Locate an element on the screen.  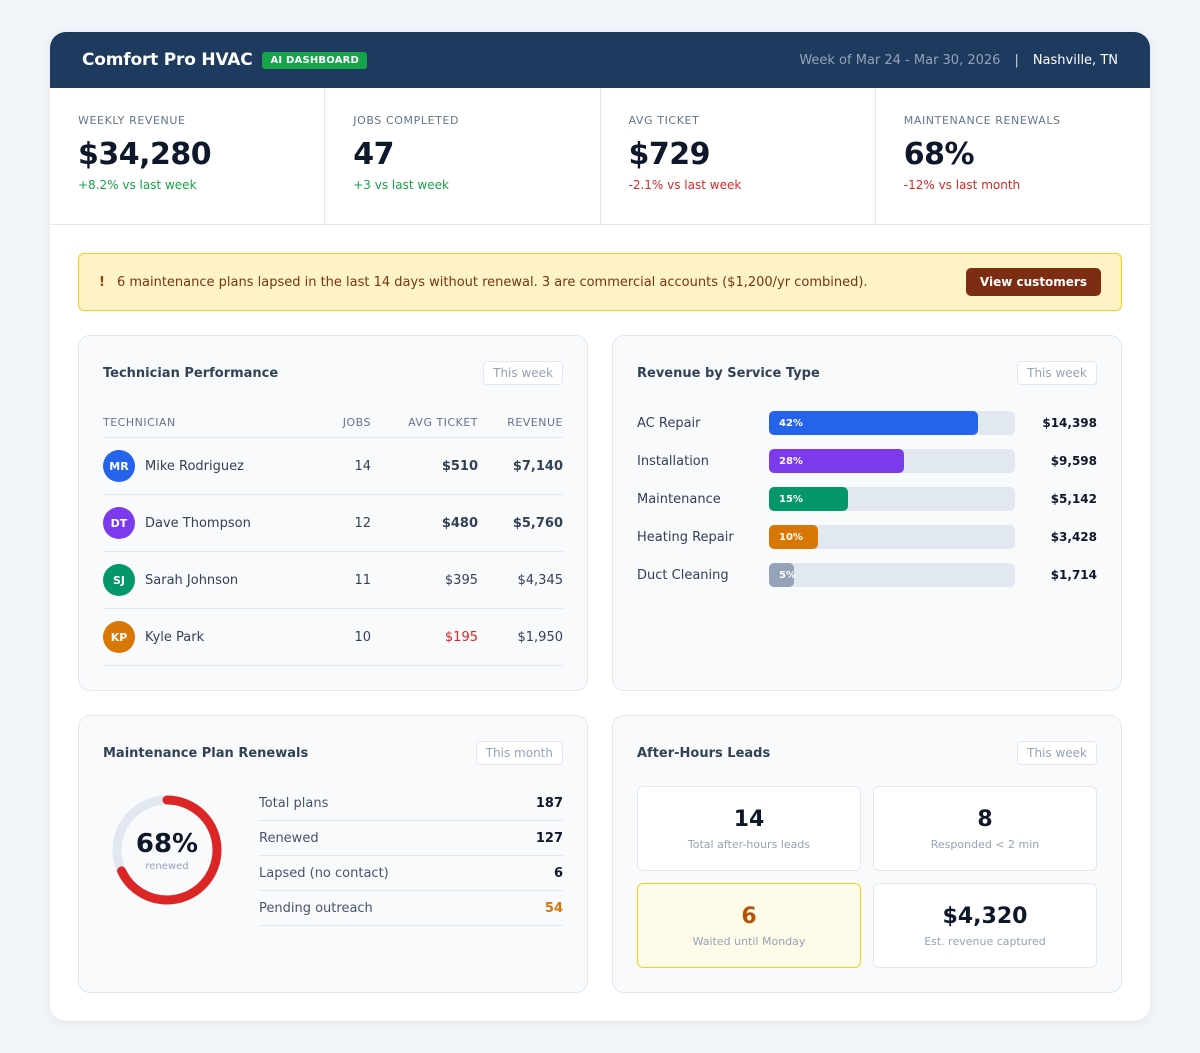
lead-card-waited: 6 Waited until Monday is located at coordinates (749, 925).